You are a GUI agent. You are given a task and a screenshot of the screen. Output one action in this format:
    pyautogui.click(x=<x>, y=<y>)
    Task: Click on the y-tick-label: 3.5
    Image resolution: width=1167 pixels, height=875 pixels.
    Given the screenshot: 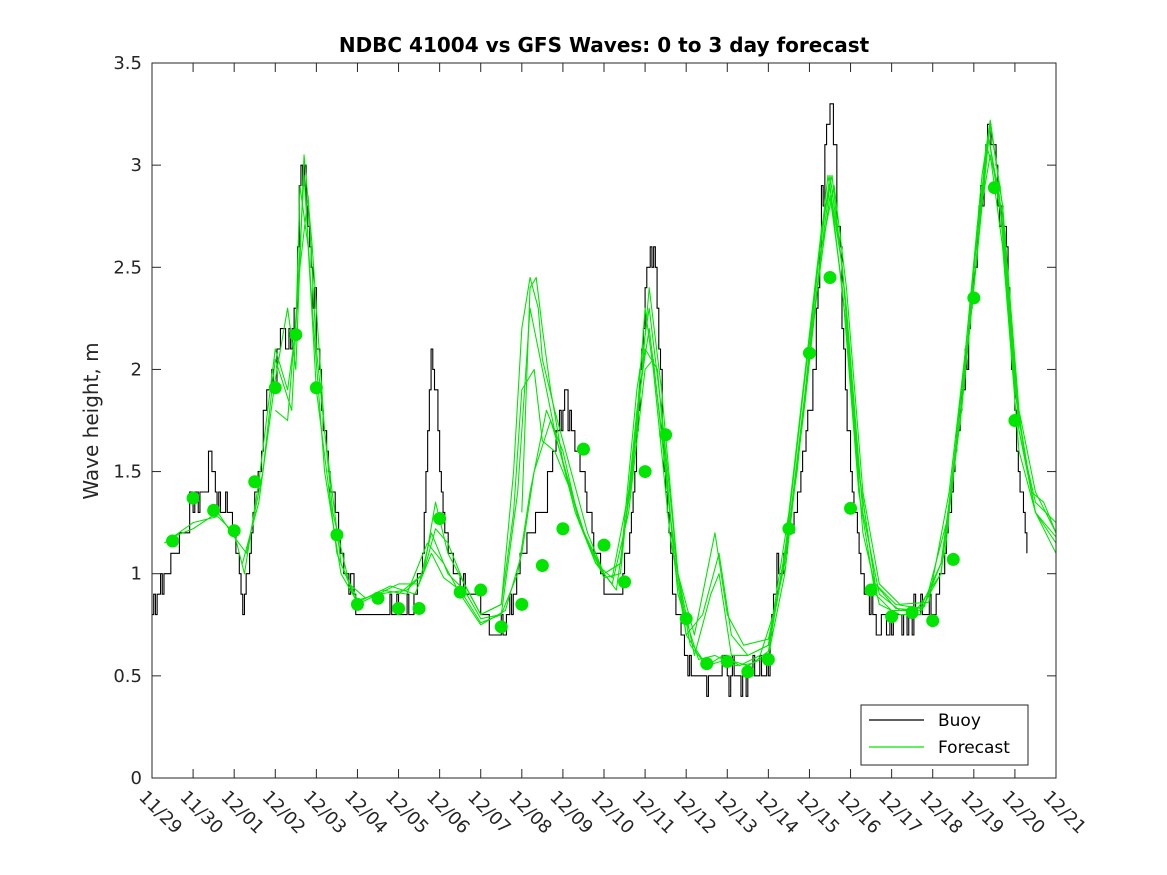 What is the action you would take?
    pyautogui.click(x=127, y=63)
    